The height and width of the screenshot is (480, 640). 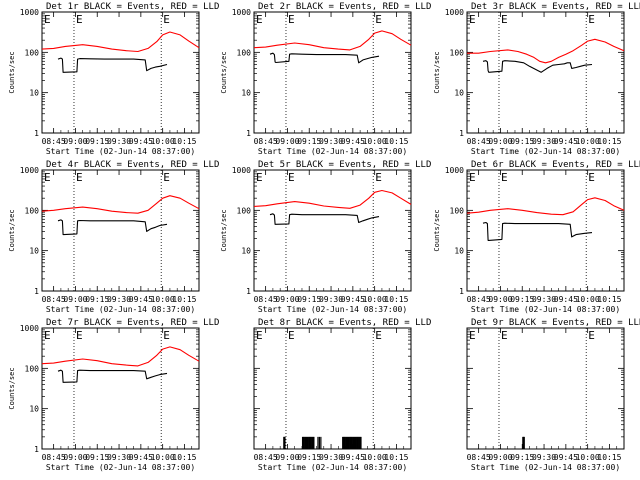 I want to click on panel-title: Det 3r BLACK = Events, RED = LLD, so click(x=555, y=7).